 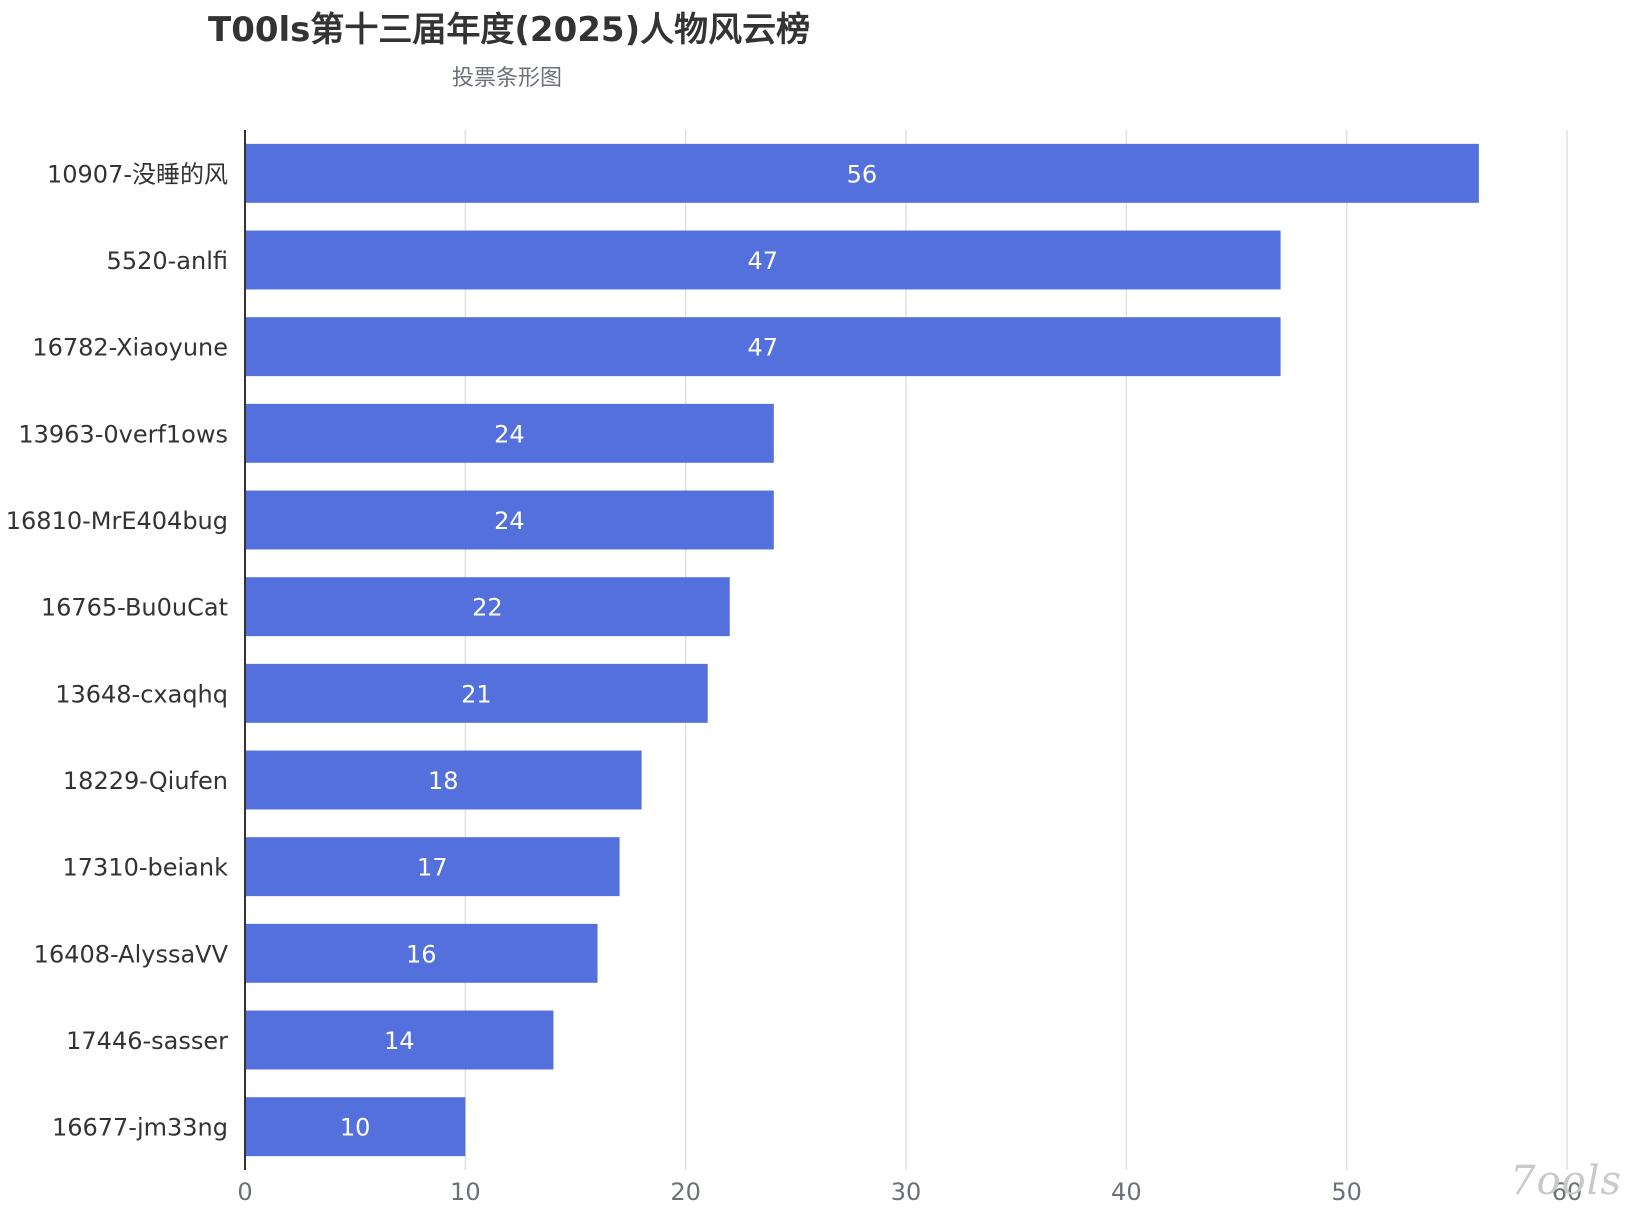 What do you see at coordinates (507, 78) in the screenshot?
I see `chart-subtitle: 投票条形图` at bounding box center [507, 78].